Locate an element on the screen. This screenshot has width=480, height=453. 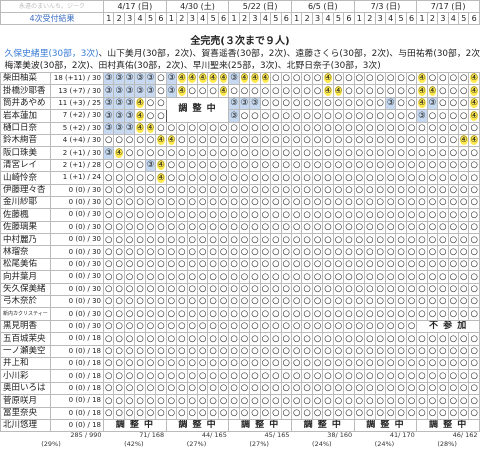
site-name: 永遠のまいんち。ジーク is located at coordinates (52, 6).